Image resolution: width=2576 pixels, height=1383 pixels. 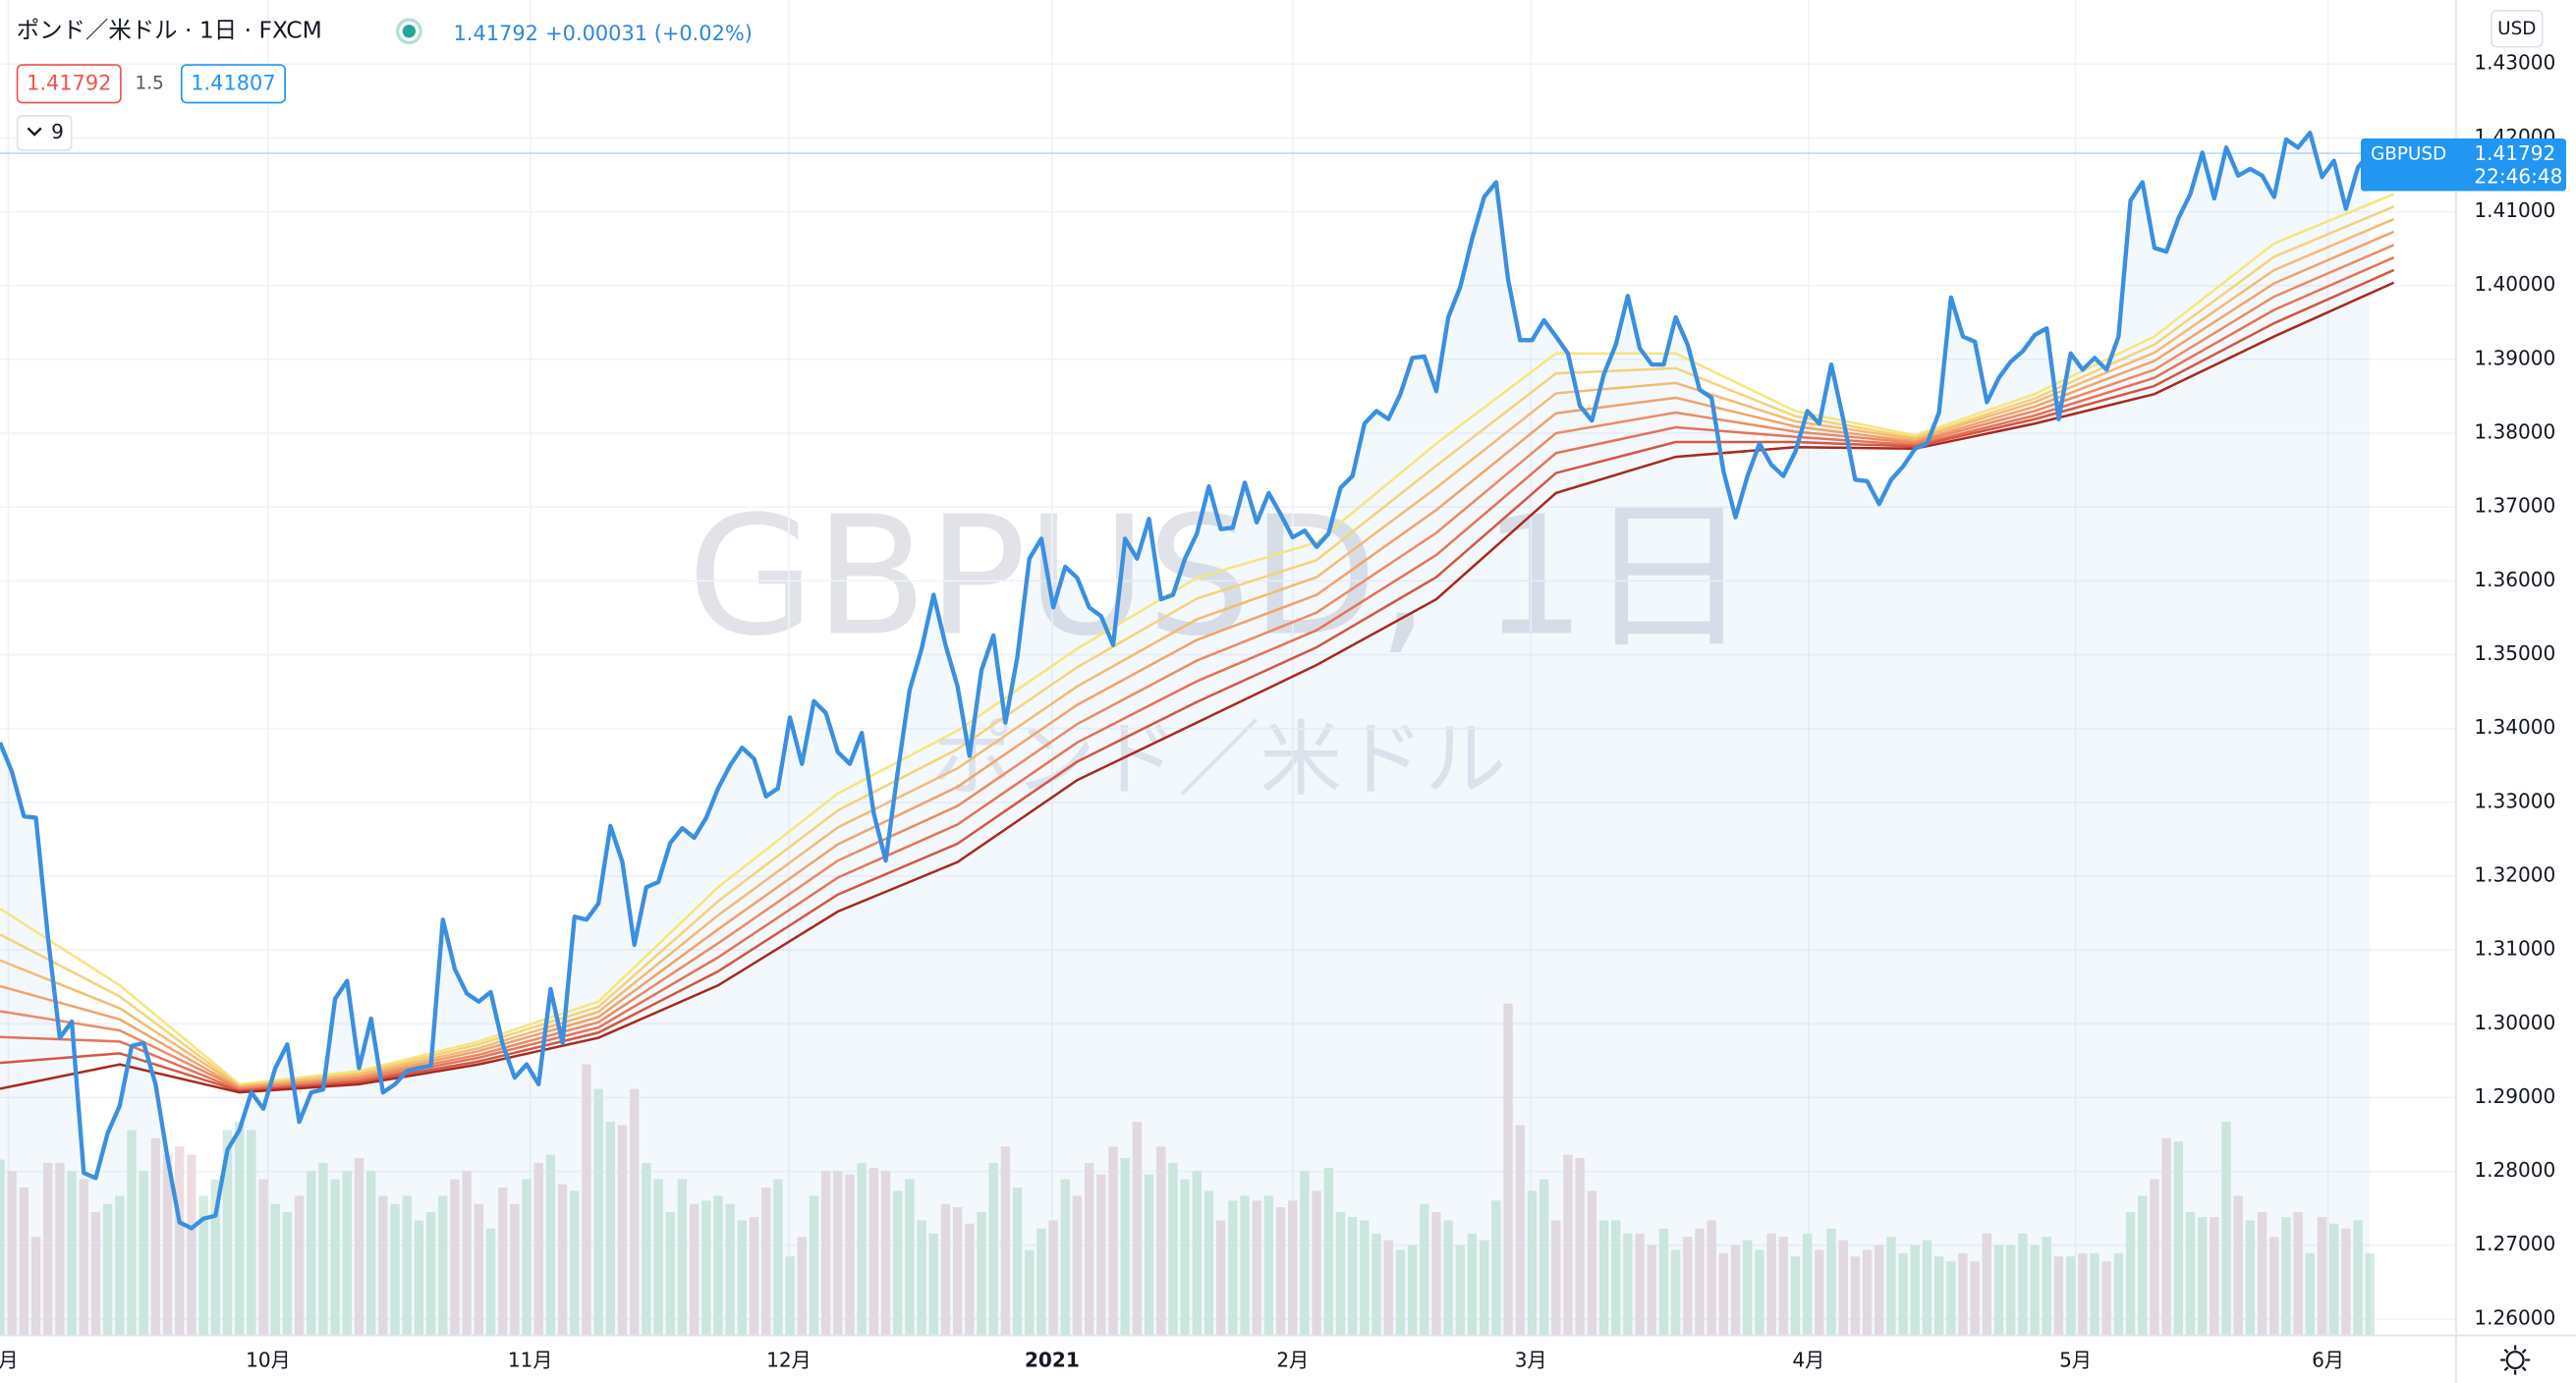 I want to click on y-tick-label: 1.29000, so click(x=2514, y=1096).